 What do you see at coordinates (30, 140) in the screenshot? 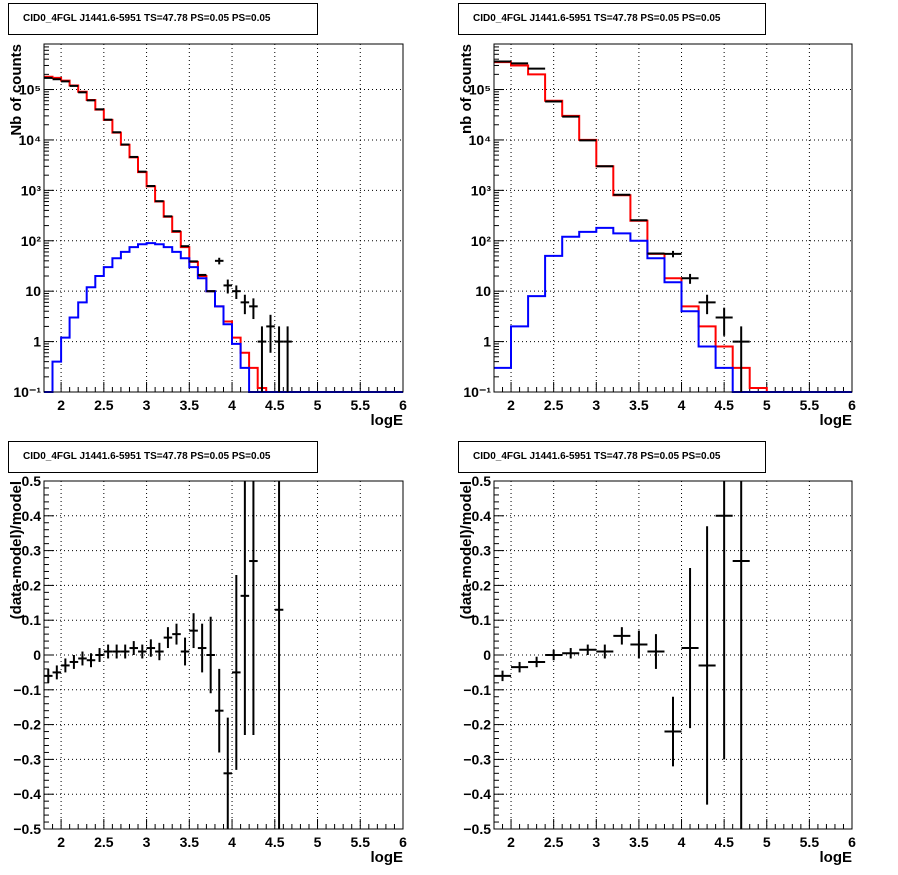
I see `y-tick-label: 10⁴` at bounding box center [30, 140].